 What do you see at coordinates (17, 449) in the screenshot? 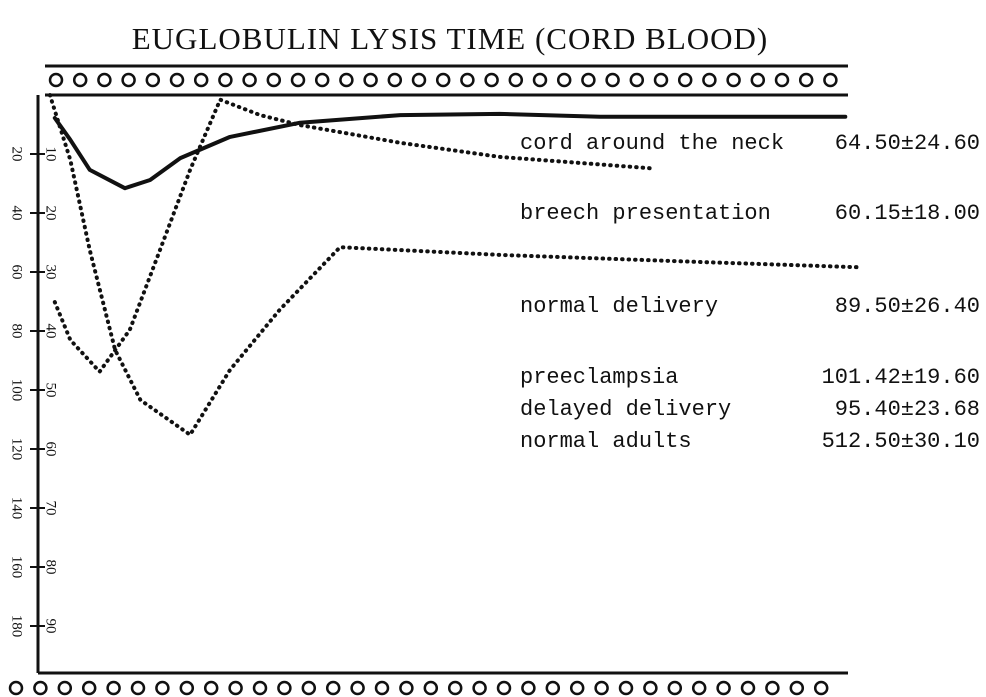
I see `y2-tick-label: 120` at bounding box center [17, 449].